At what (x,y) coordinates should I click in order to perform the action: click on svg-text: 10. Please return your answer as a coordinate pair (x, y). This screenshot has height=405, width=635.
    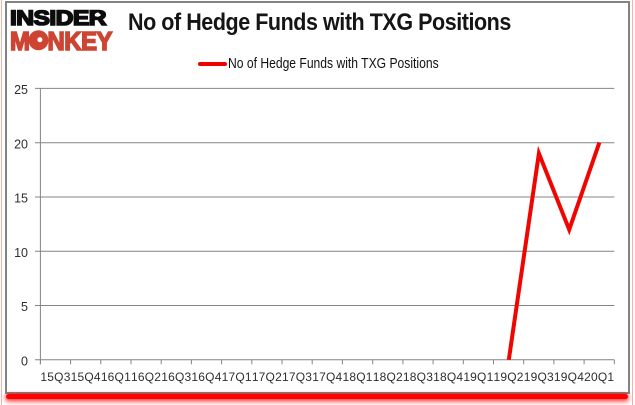
    Looking at the image, I should click on (21, 253).